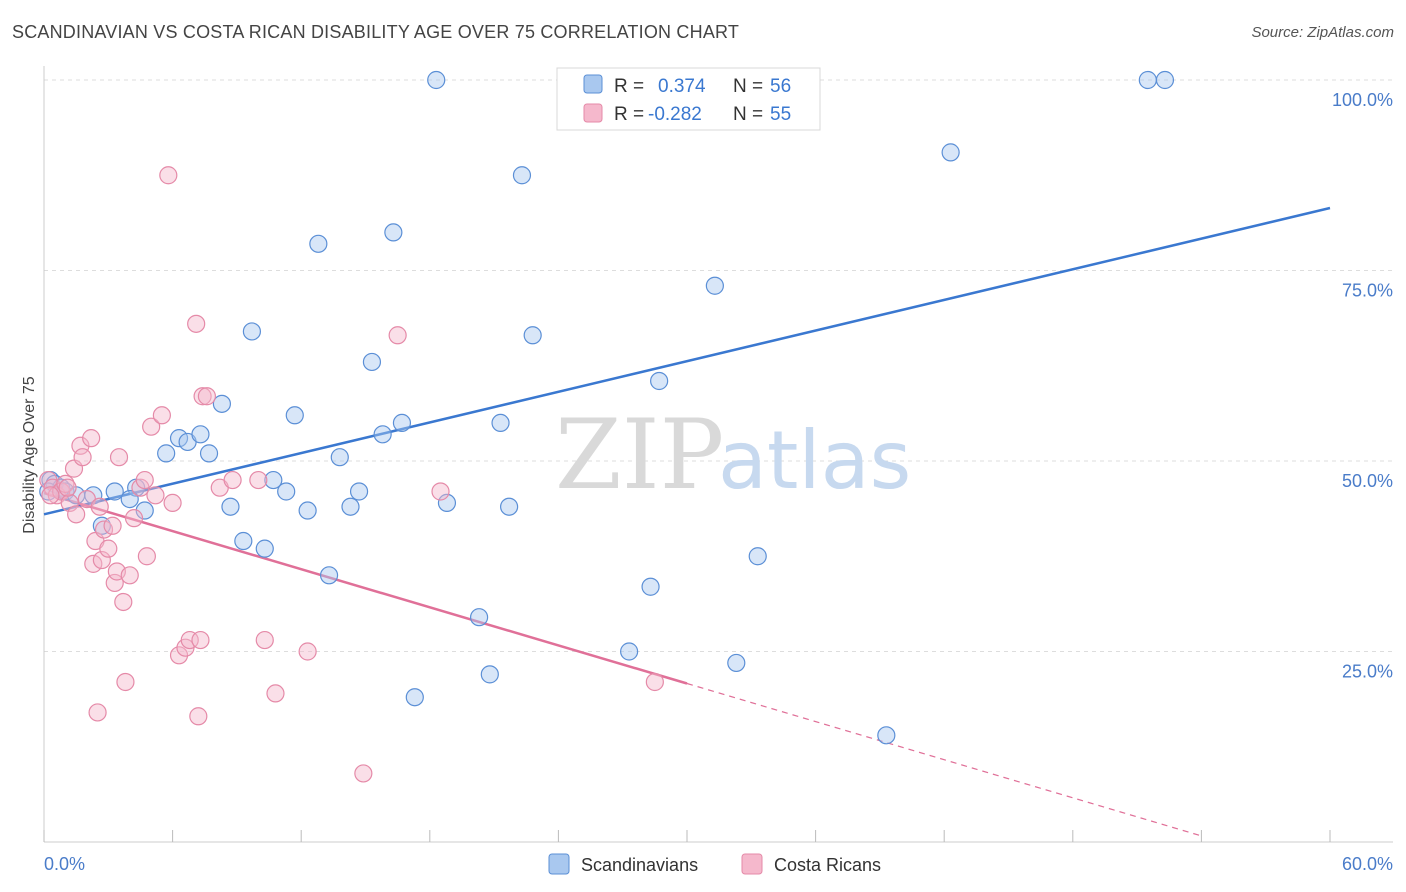  What do you see at coordinates (629, 86) in the screenshot?
I see `legend-r-label-1: R =` at bounding box center [629, 86].